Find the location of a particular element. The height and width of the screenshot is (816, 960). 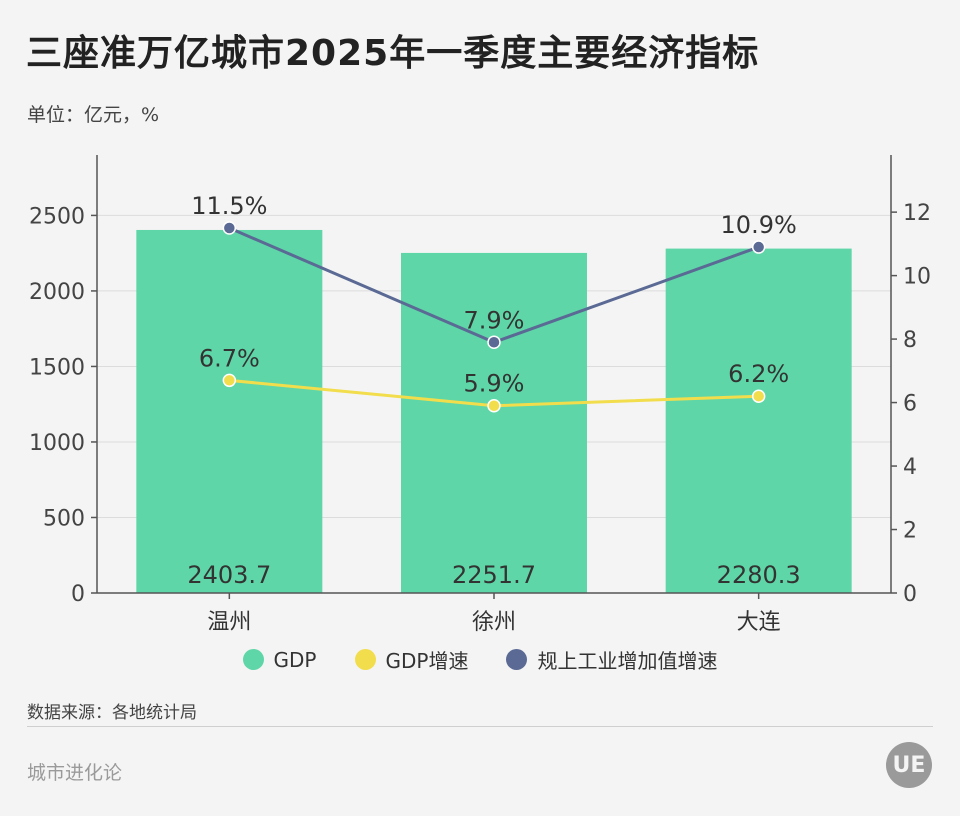

legend-item-gdp: GDP is located at coordinates (279, 659).